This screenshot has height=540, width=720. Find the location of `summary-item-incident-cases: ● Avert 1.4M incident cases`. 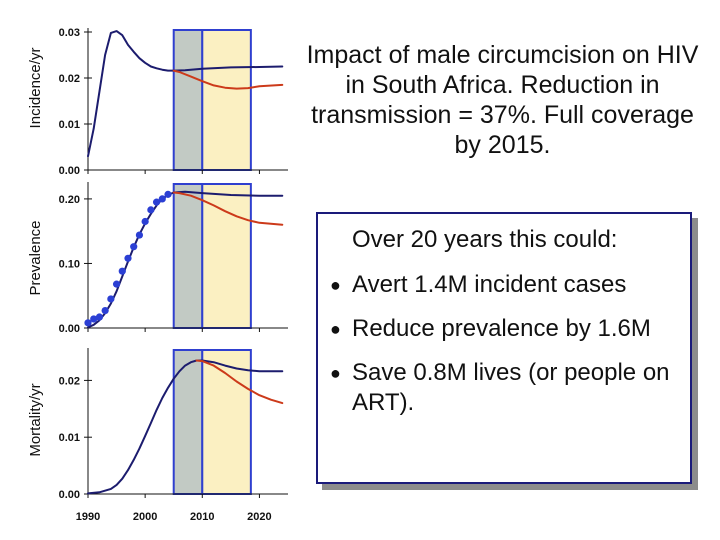

summary-item-incident-cases: ● Avert 1.4M incident cases is located at coordinates (495, 285).